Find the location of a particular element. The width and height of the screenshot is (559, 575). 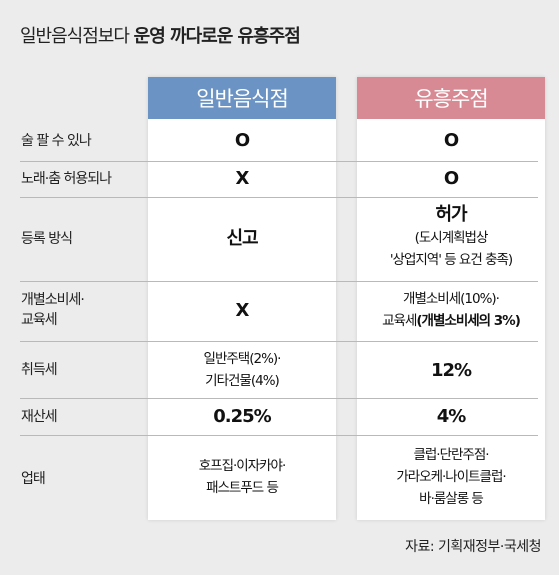

title-bold: 운영 까다로운 유흥주점 is located at coordinates (217, 36).